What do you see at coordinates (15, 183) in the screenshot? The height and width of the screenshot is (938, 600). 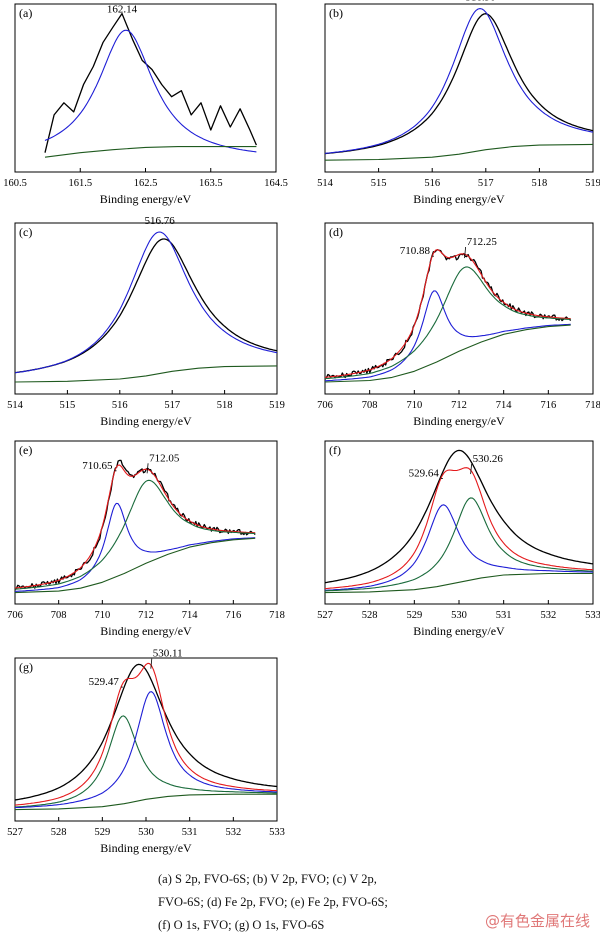 I see `x-tick-label: 160.5` at bounding box center [15, 183].